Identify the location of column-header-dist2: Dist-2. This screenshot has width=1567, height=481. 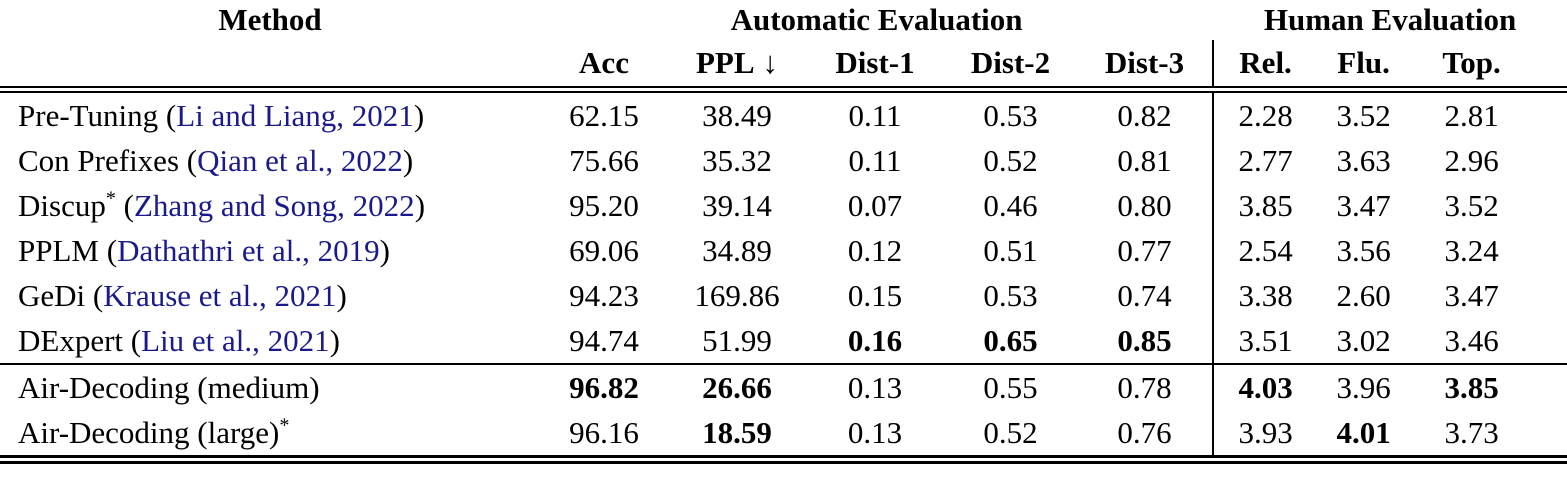
(1010, 66).